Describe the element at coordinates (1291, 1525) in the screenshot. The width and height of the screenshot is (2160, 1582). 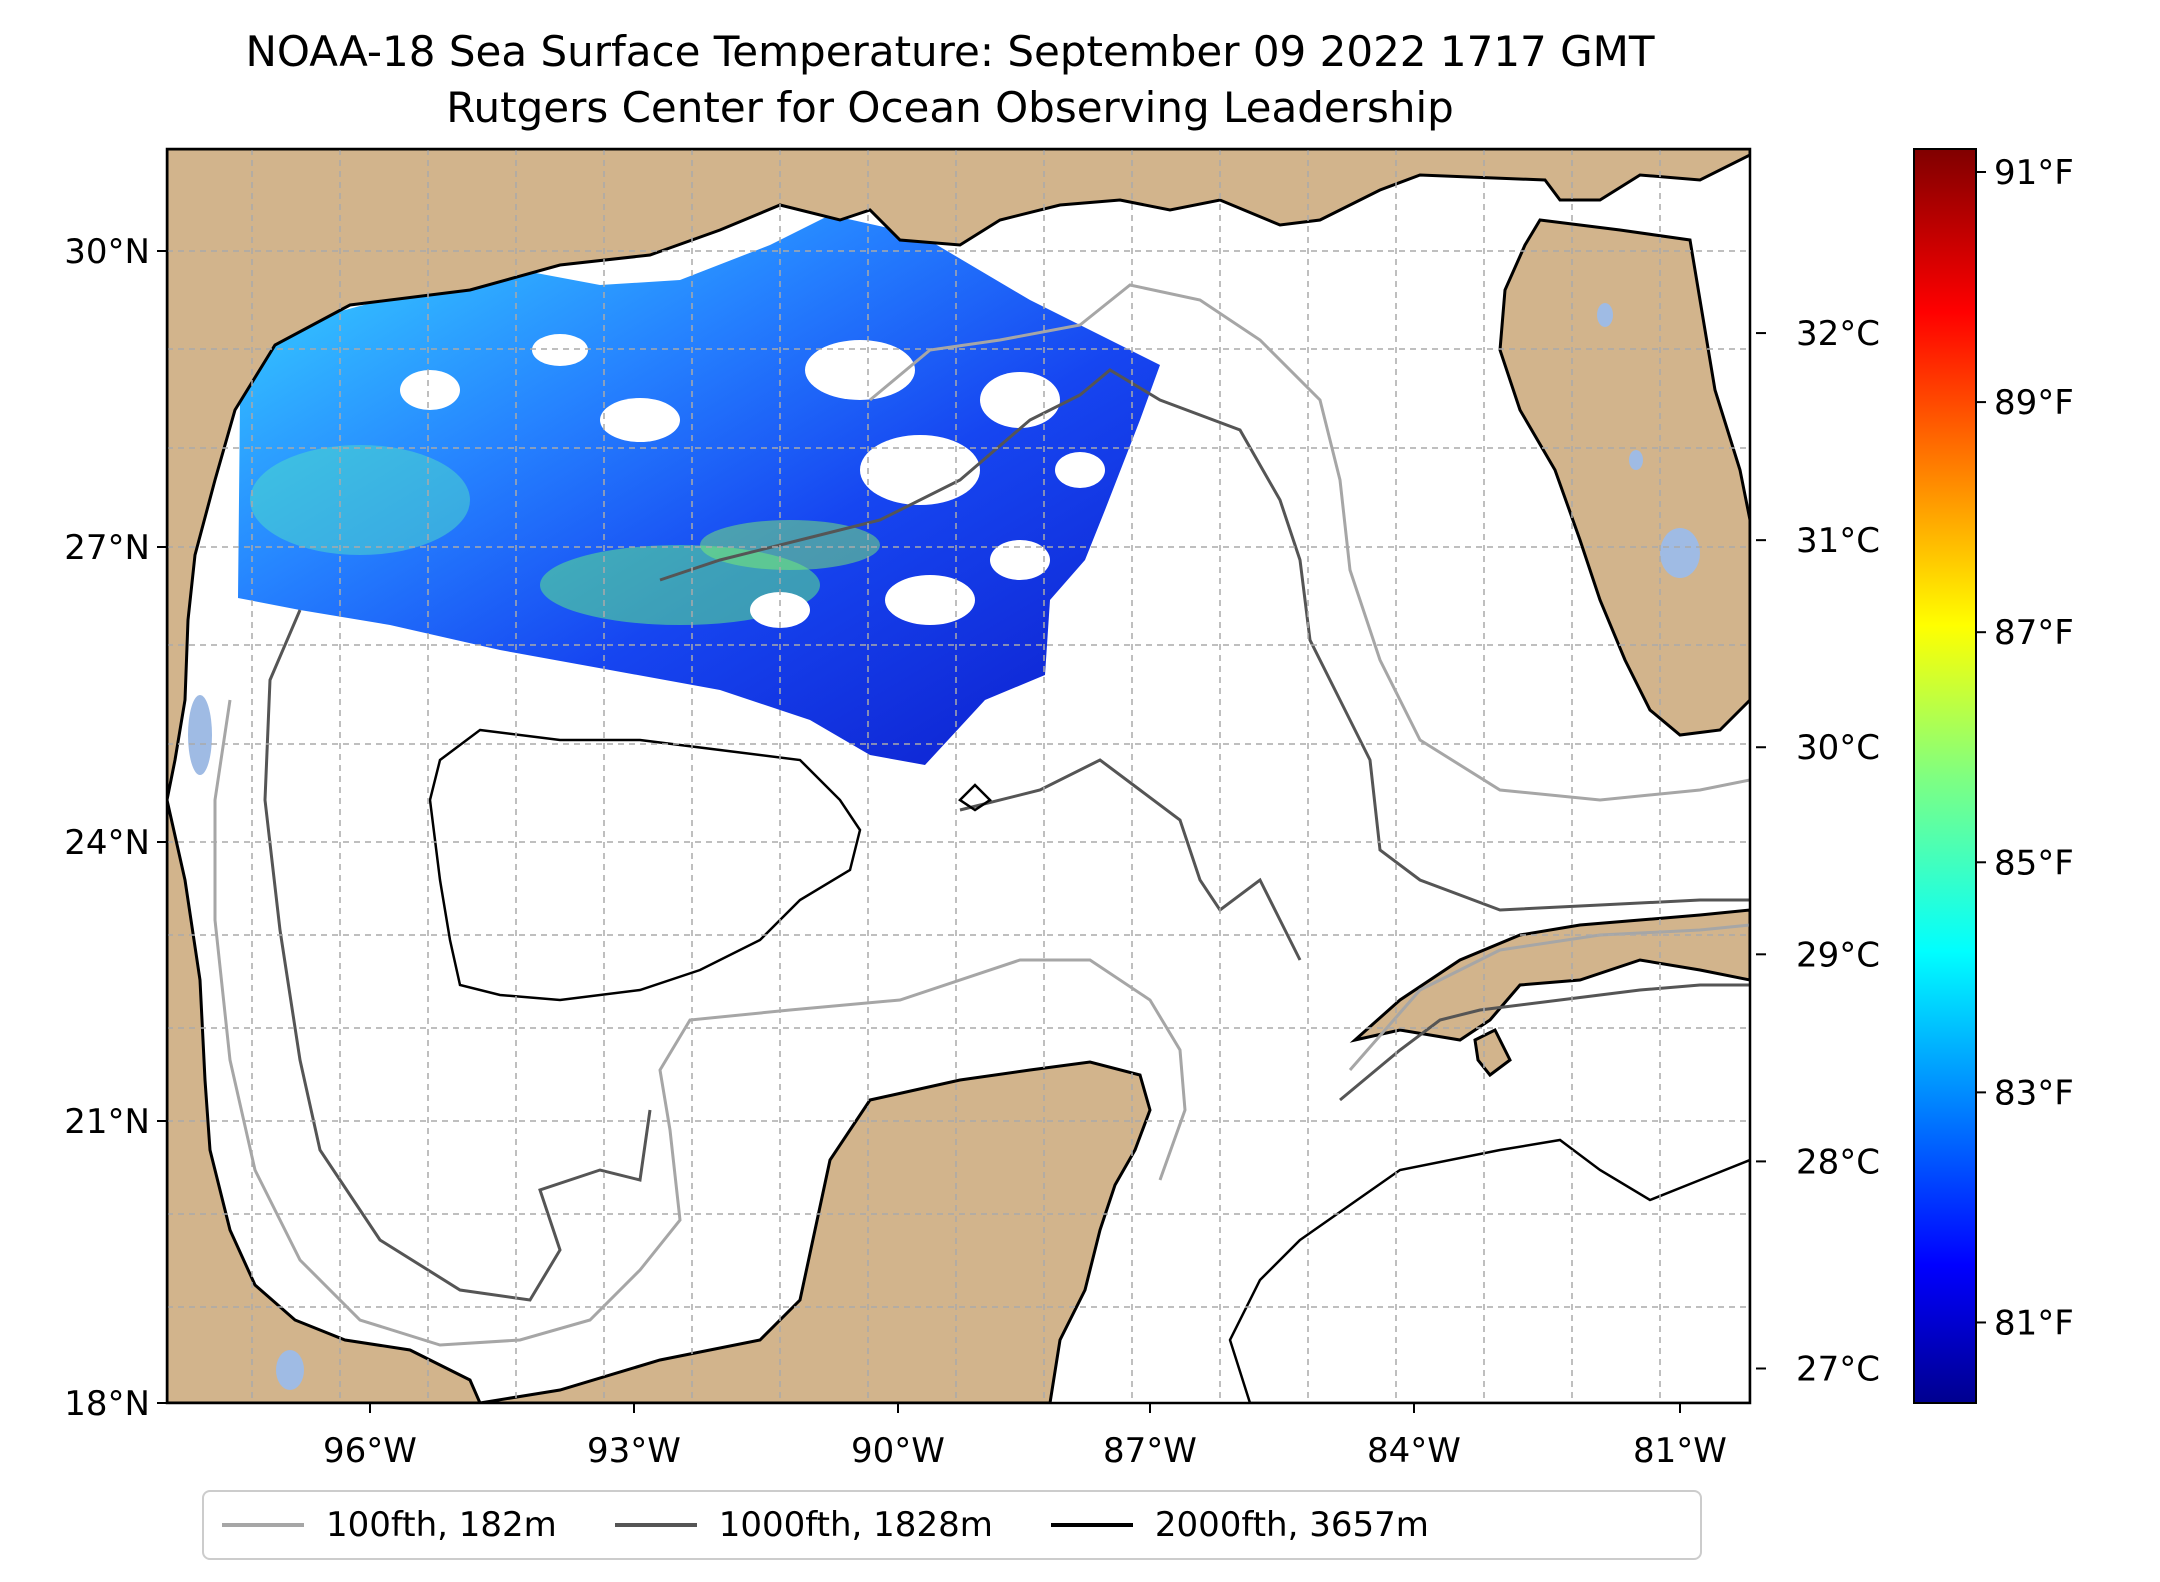
I see `legend-label: 2000fth, 3657m` at that location.